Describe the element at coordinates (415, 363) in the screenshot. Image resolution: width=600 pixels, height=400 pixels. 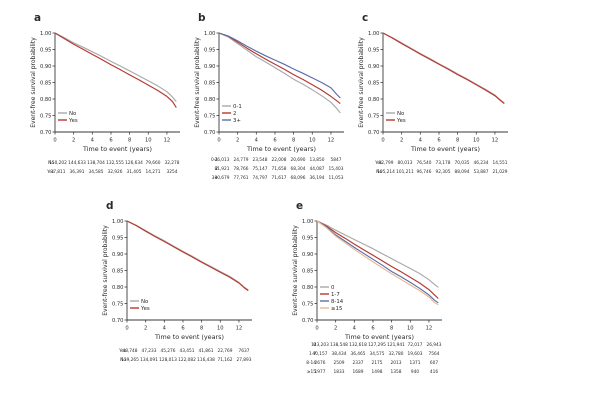
I see `risk-count: 1371` at that location.